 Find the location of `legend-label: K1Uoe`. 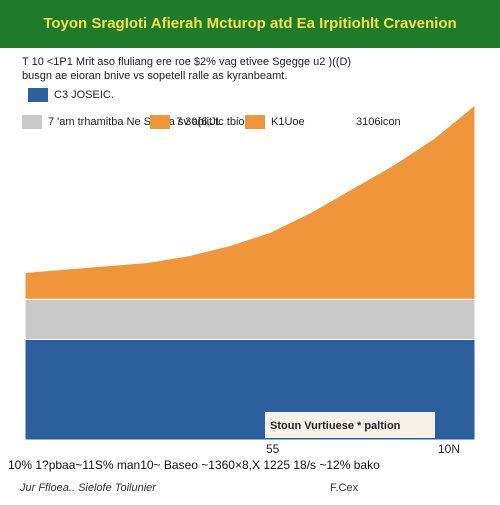

legend-label: K1Uoe is located at coordinates (288, 122).